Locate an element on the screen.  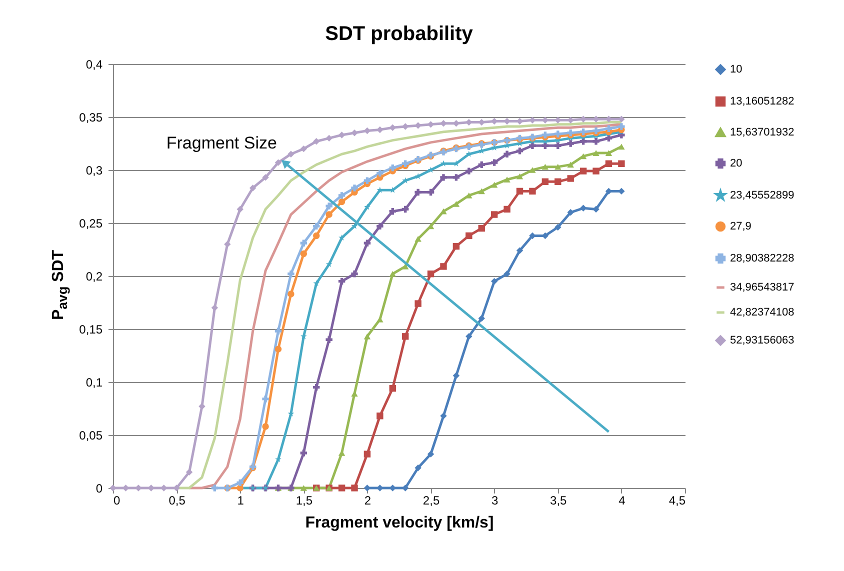
legend-label: 20 is located at coordinates (736, 164).